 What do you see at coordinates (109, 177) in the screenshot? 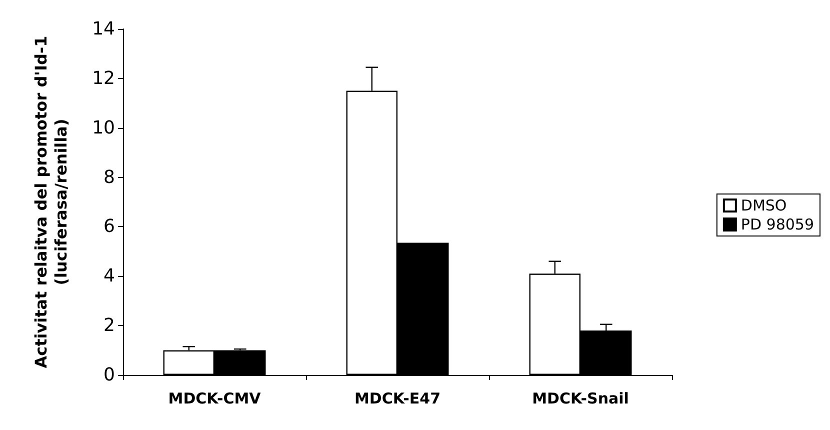
I see `y-tick-label: 8` at bounding box center [109, 177].